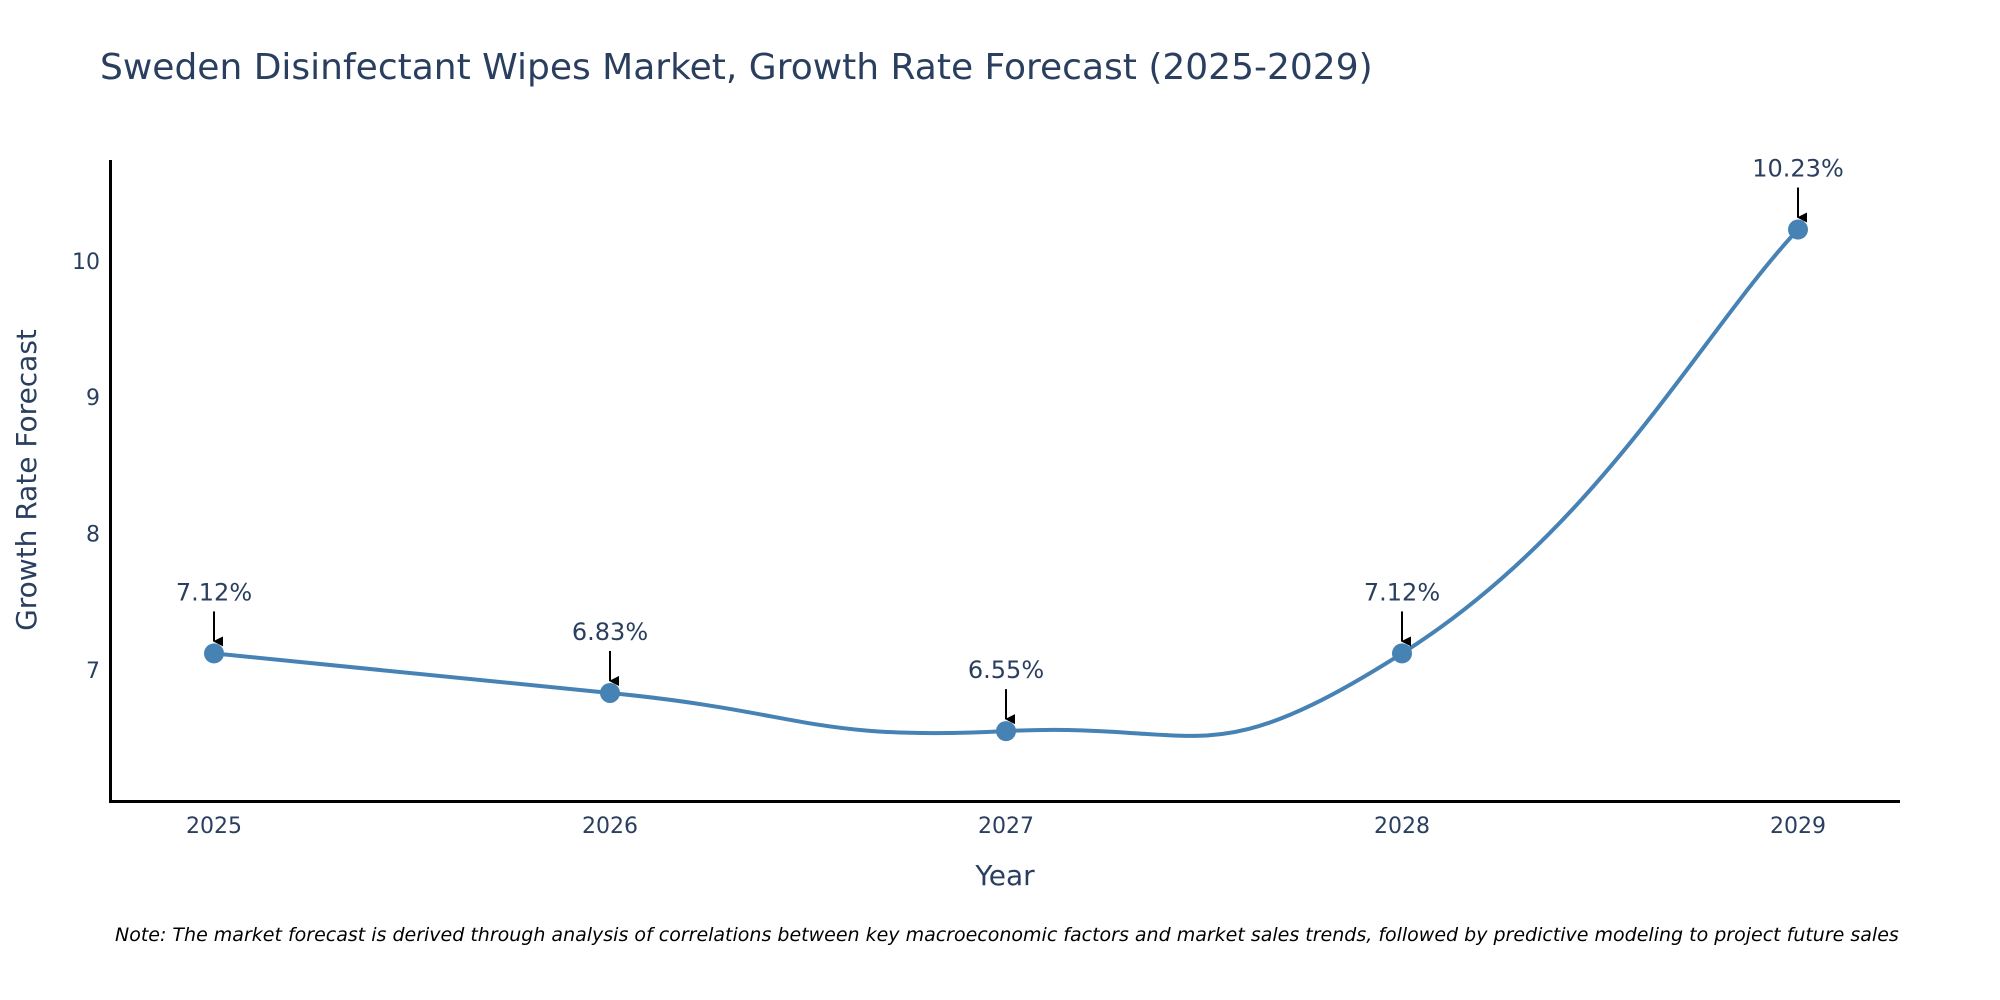 The height and width of the screenshot is (1000, 2000). I want to click on x-axis-label: Year, so click(1004, 875).